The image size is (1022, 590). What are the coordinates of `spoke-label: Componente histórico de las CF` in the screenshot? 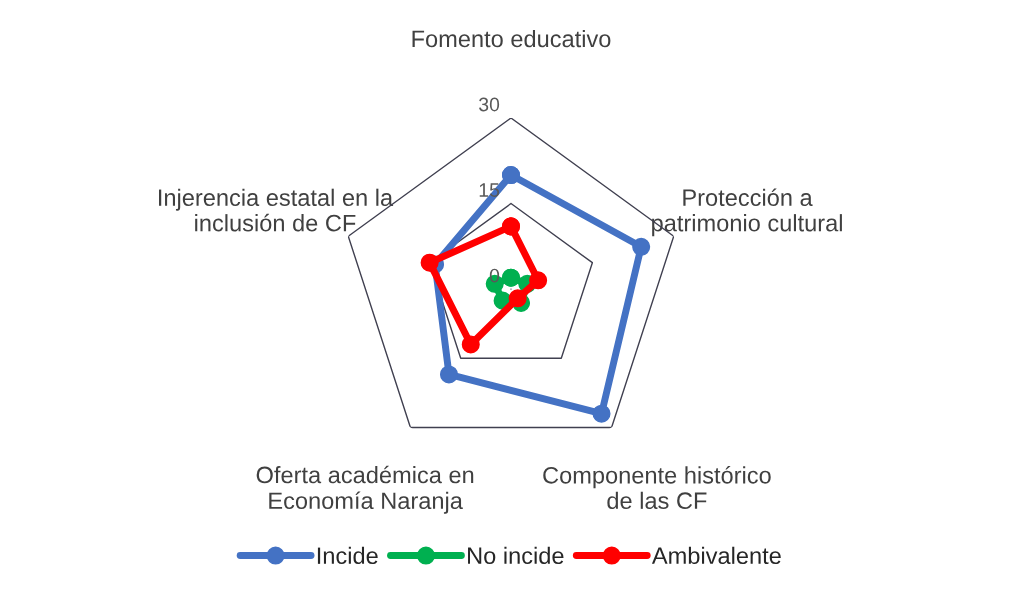 It's located at (657, 488).